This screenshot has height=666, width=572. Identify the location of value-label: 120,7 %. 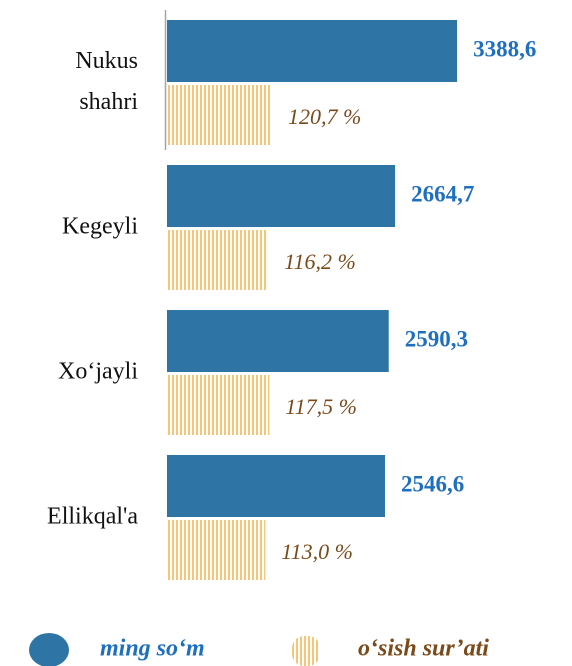
(324, 116).